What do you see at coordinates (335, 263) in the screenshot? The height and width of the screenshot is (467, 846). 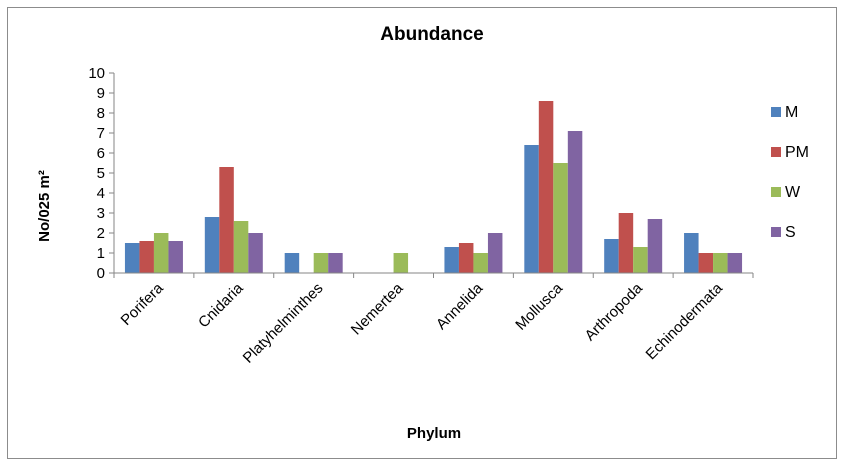 I see `bar-s-platyhelminthes` at bounding box center [335, 263].